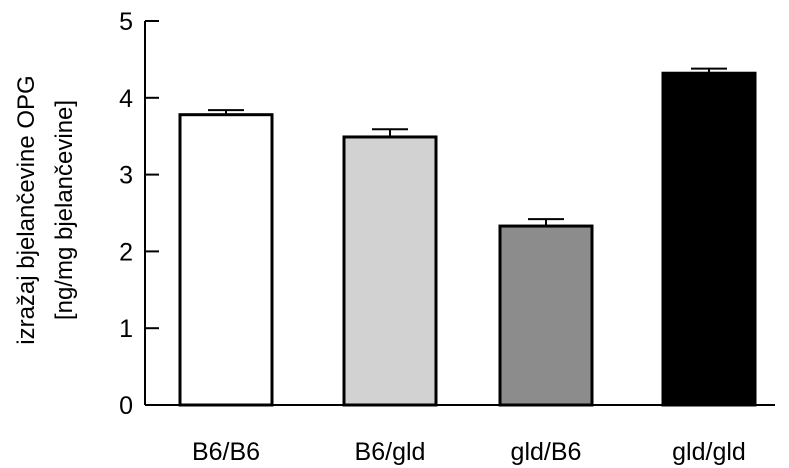 The width and height of the screenshot is (789, 468). I want to click on y-axis-title-line2: [ng/mg bjelančevine], so click(64, 210).